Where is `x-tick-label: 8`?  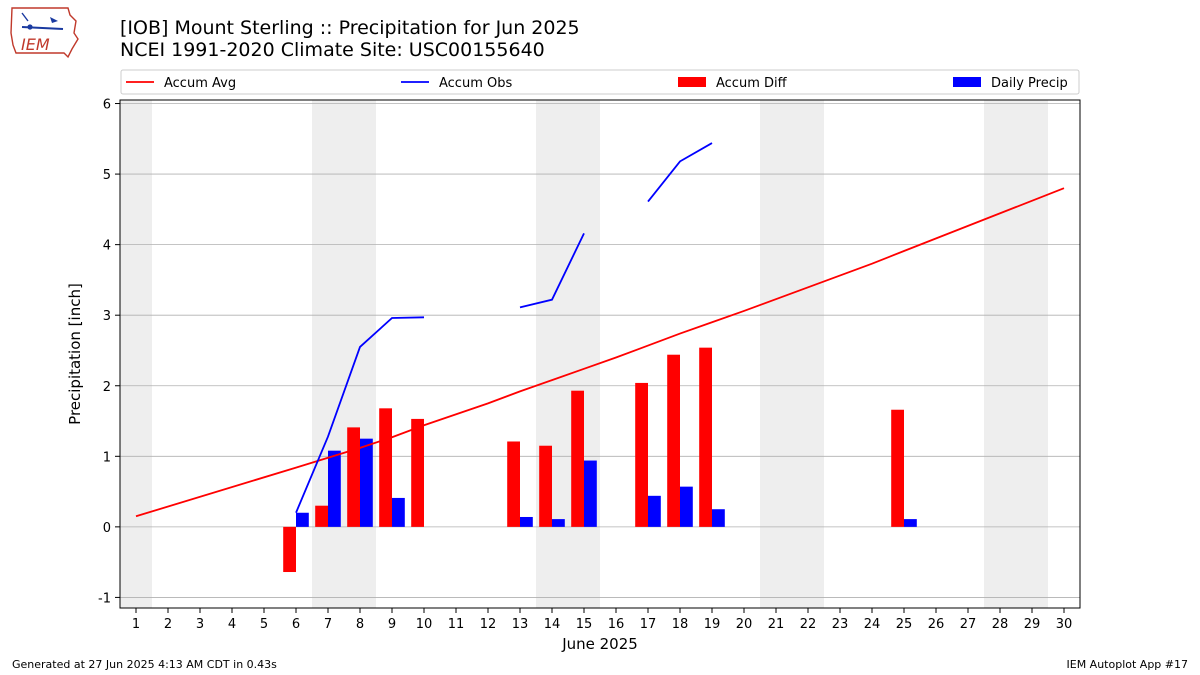
x-tick-label: 8 is located at coordinates (360, 624).